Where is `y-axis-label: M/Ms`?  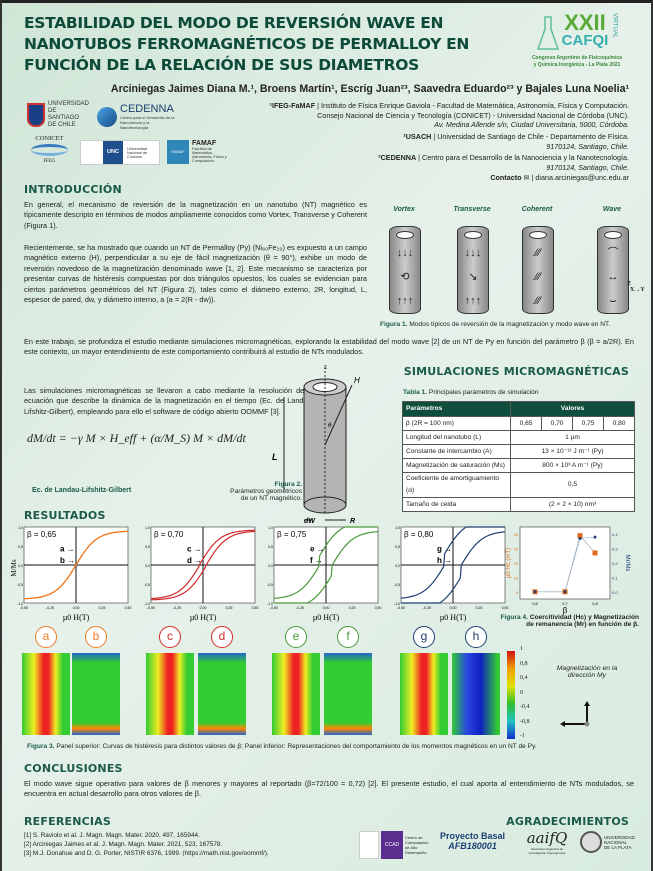
y-axis-label: M/Ms is located at coordinates (14, 567).